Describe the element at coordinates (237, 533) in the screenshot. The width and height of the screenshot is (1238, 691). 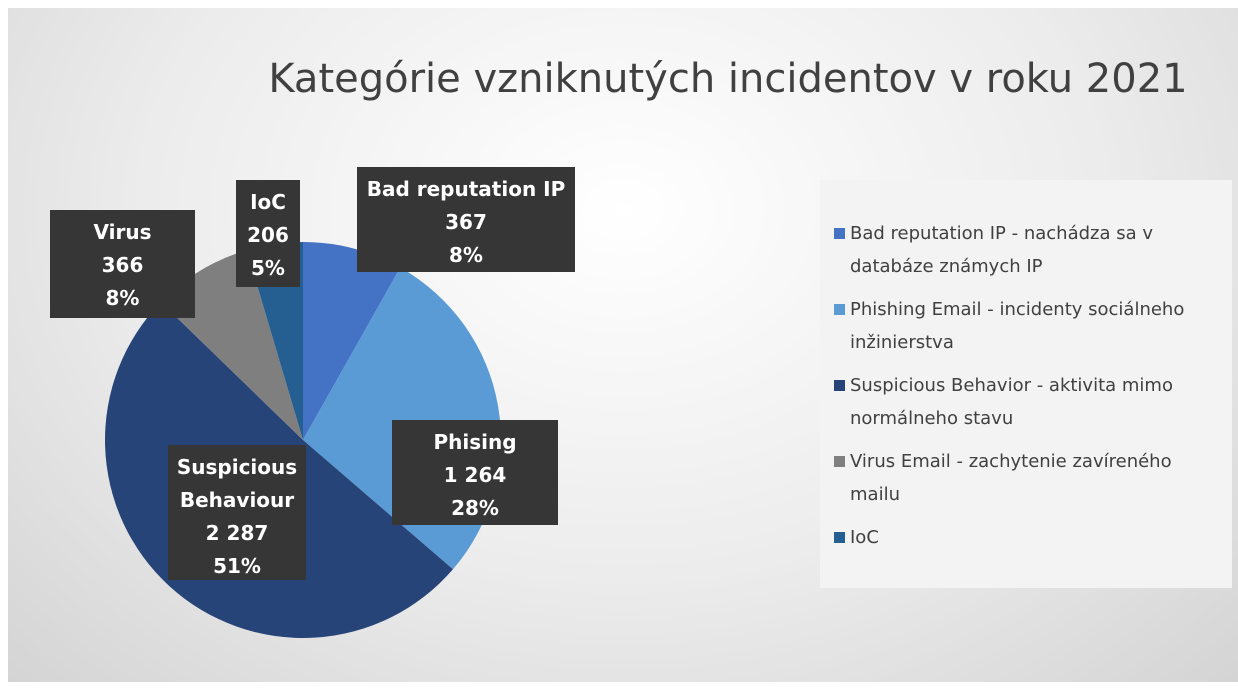
I see `data-label-value: 2 287` at that location.